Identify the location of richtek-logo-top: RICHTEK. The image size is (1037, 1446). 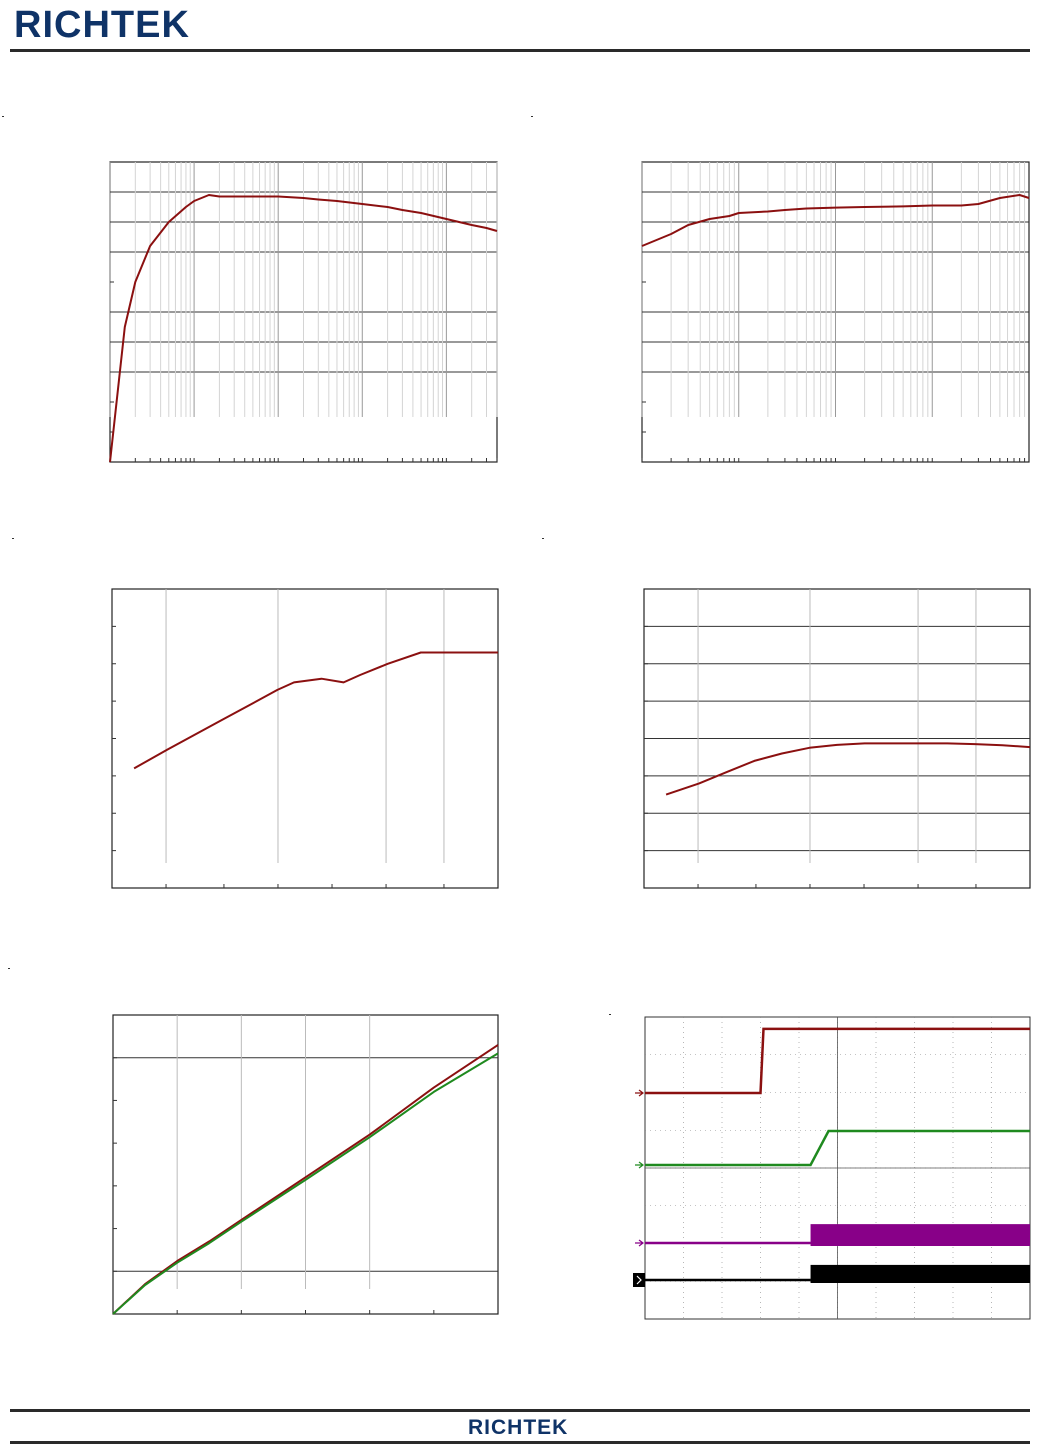
(102, 25).